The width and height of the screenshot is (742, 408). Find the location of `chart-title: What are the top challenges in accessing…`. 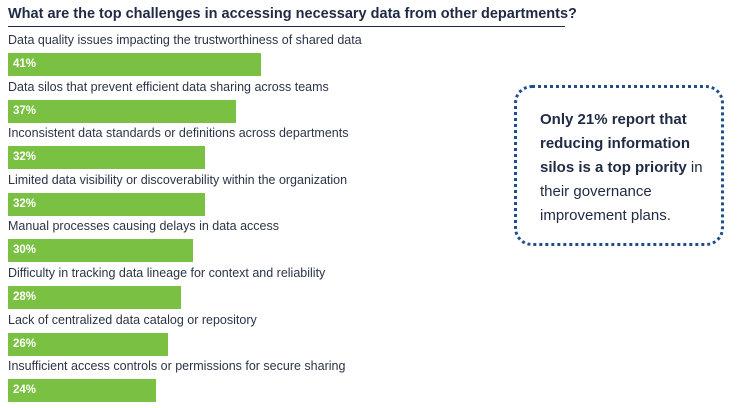

chart-title: What are the top challenges in accessing… is located at coordinates (292, 14).